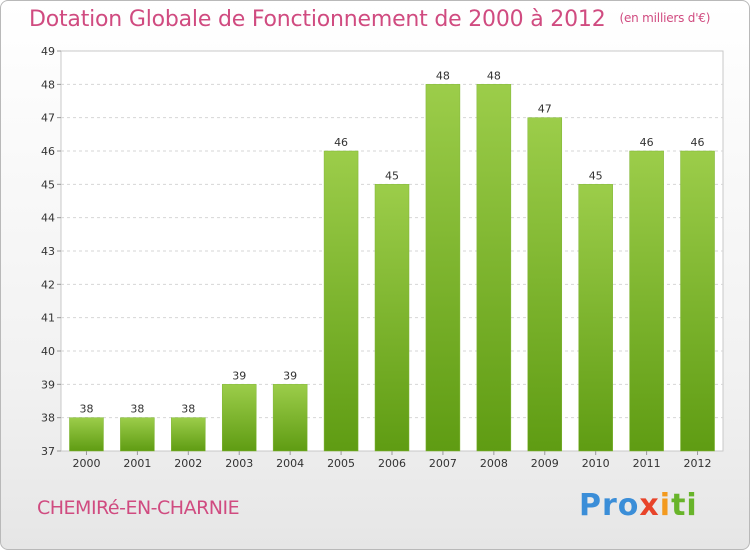 The width and height of the screenshot is (750, 550). What do you see at coordinates (48, 84) in the screenshot?
I see `y-tick-label: 48` at bounding box center [48, 84].